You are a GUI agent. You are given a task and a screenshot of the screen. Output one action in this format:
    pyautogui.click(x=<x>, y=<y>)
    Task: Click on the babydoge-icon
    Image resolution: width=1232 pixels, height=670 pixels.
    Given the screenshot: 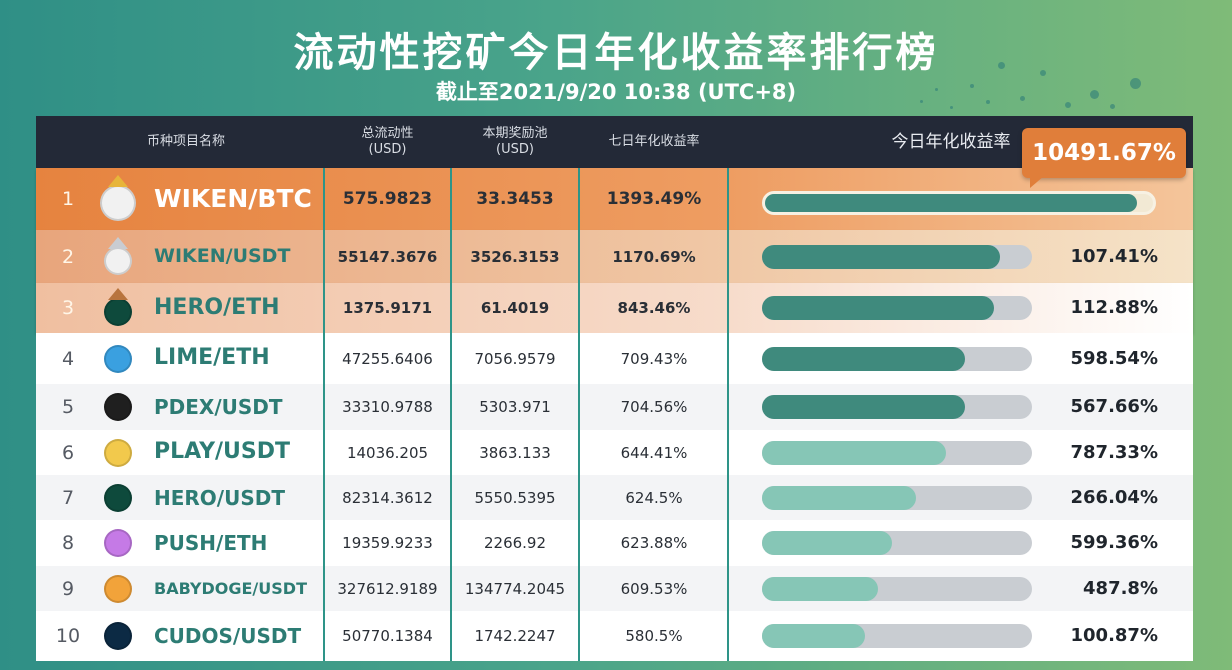 What is the action you would take?
    pyautogui.click(x=118, y=588)
    